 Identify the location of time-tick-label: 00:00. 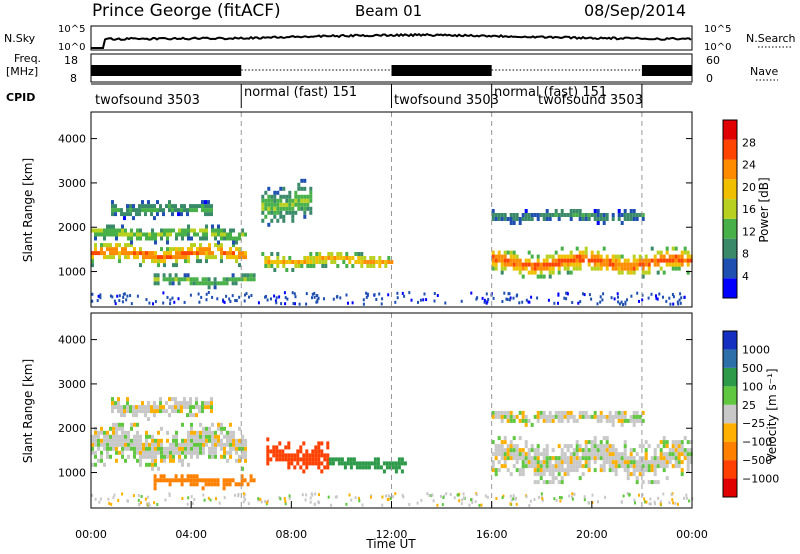
(91, 534).